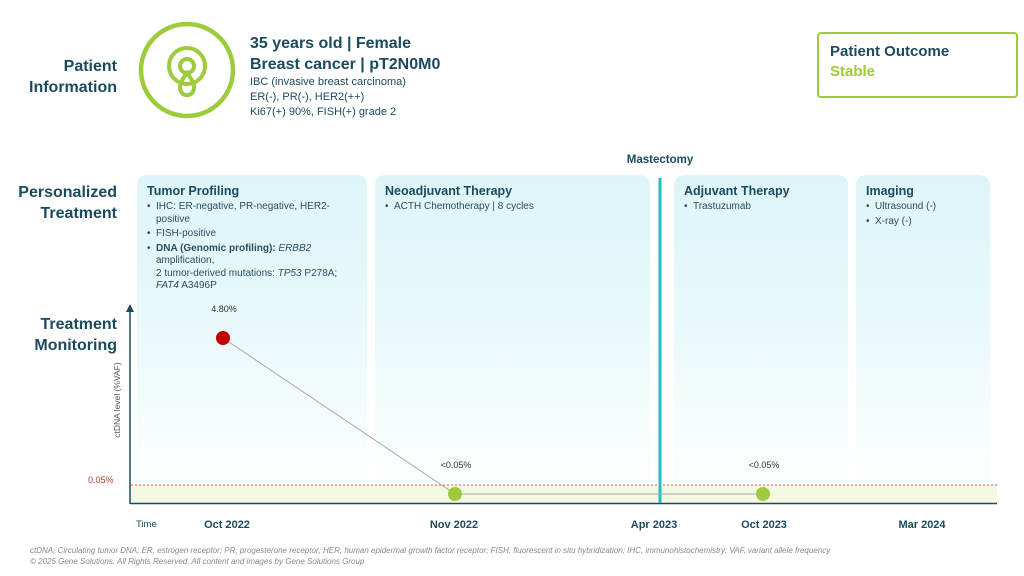 Image resolution: width=1024 pixels, height=576 pixels. I want to click on tick-label: Nov 2022, so click(454, 525).